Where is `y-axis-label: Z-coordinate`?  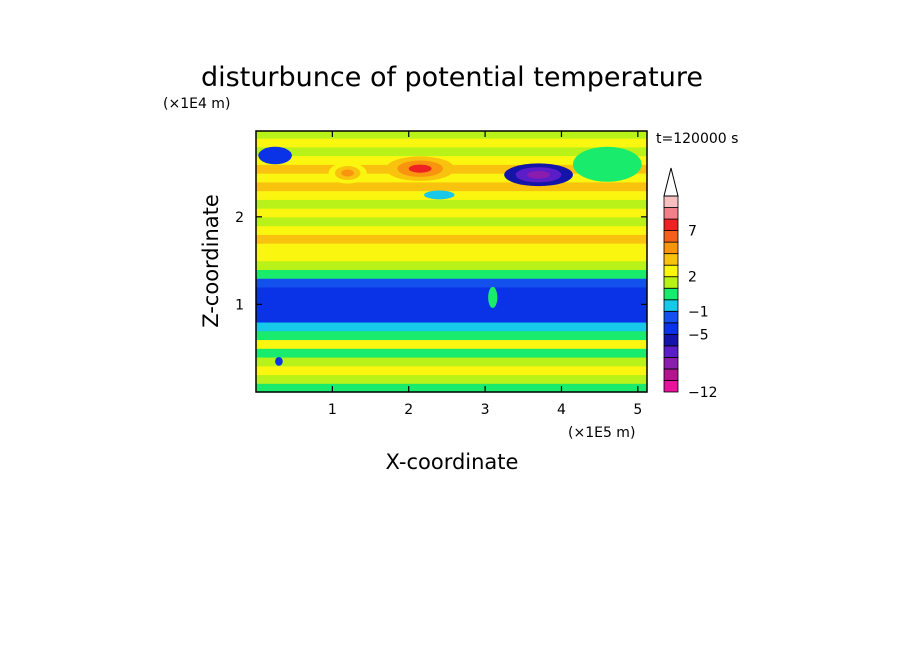
y-axis-label: Z-coordinate is located at coordinates (211, 261).